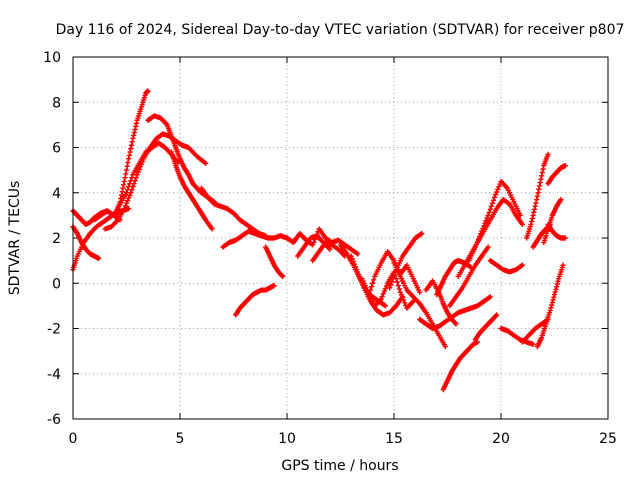 This screenshot has width=640, height=480. I want to click on series-arc36, so click(552, 221).